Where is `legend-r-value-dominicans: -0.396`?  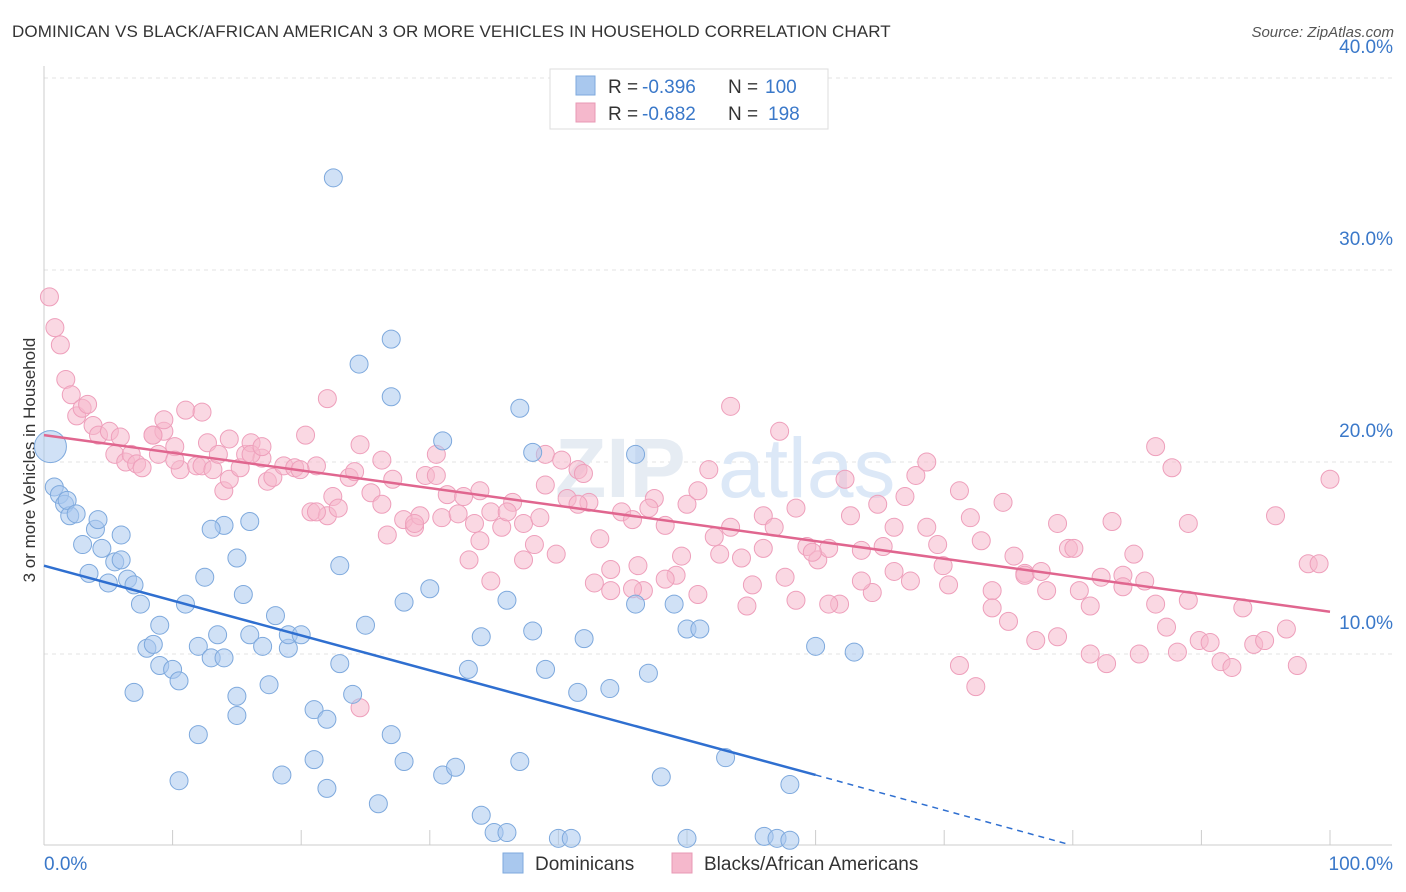 legend-r-value-dominicans: -0.396 is located at coordinates (669, 87).